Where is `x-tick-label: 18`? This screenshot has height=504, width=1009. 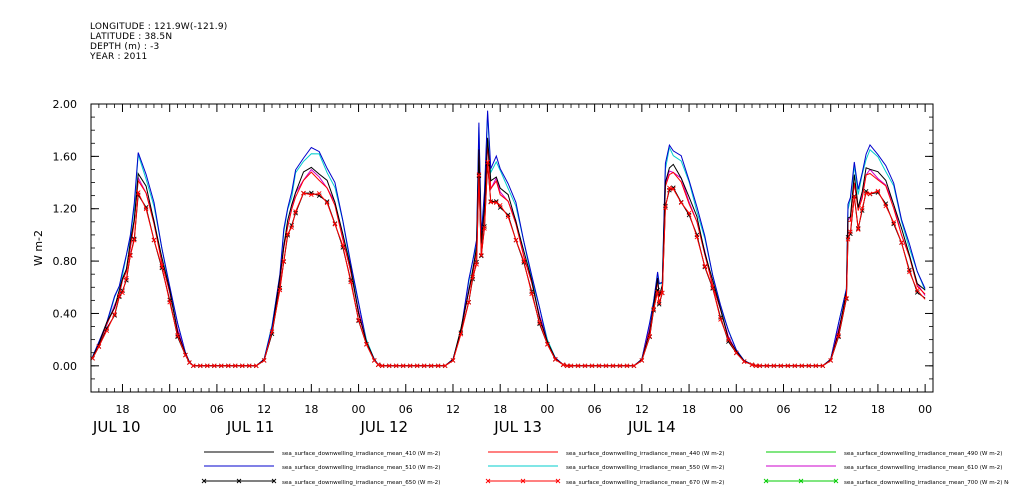 x-tick-label: 18 is located at coordinates (122, 409).